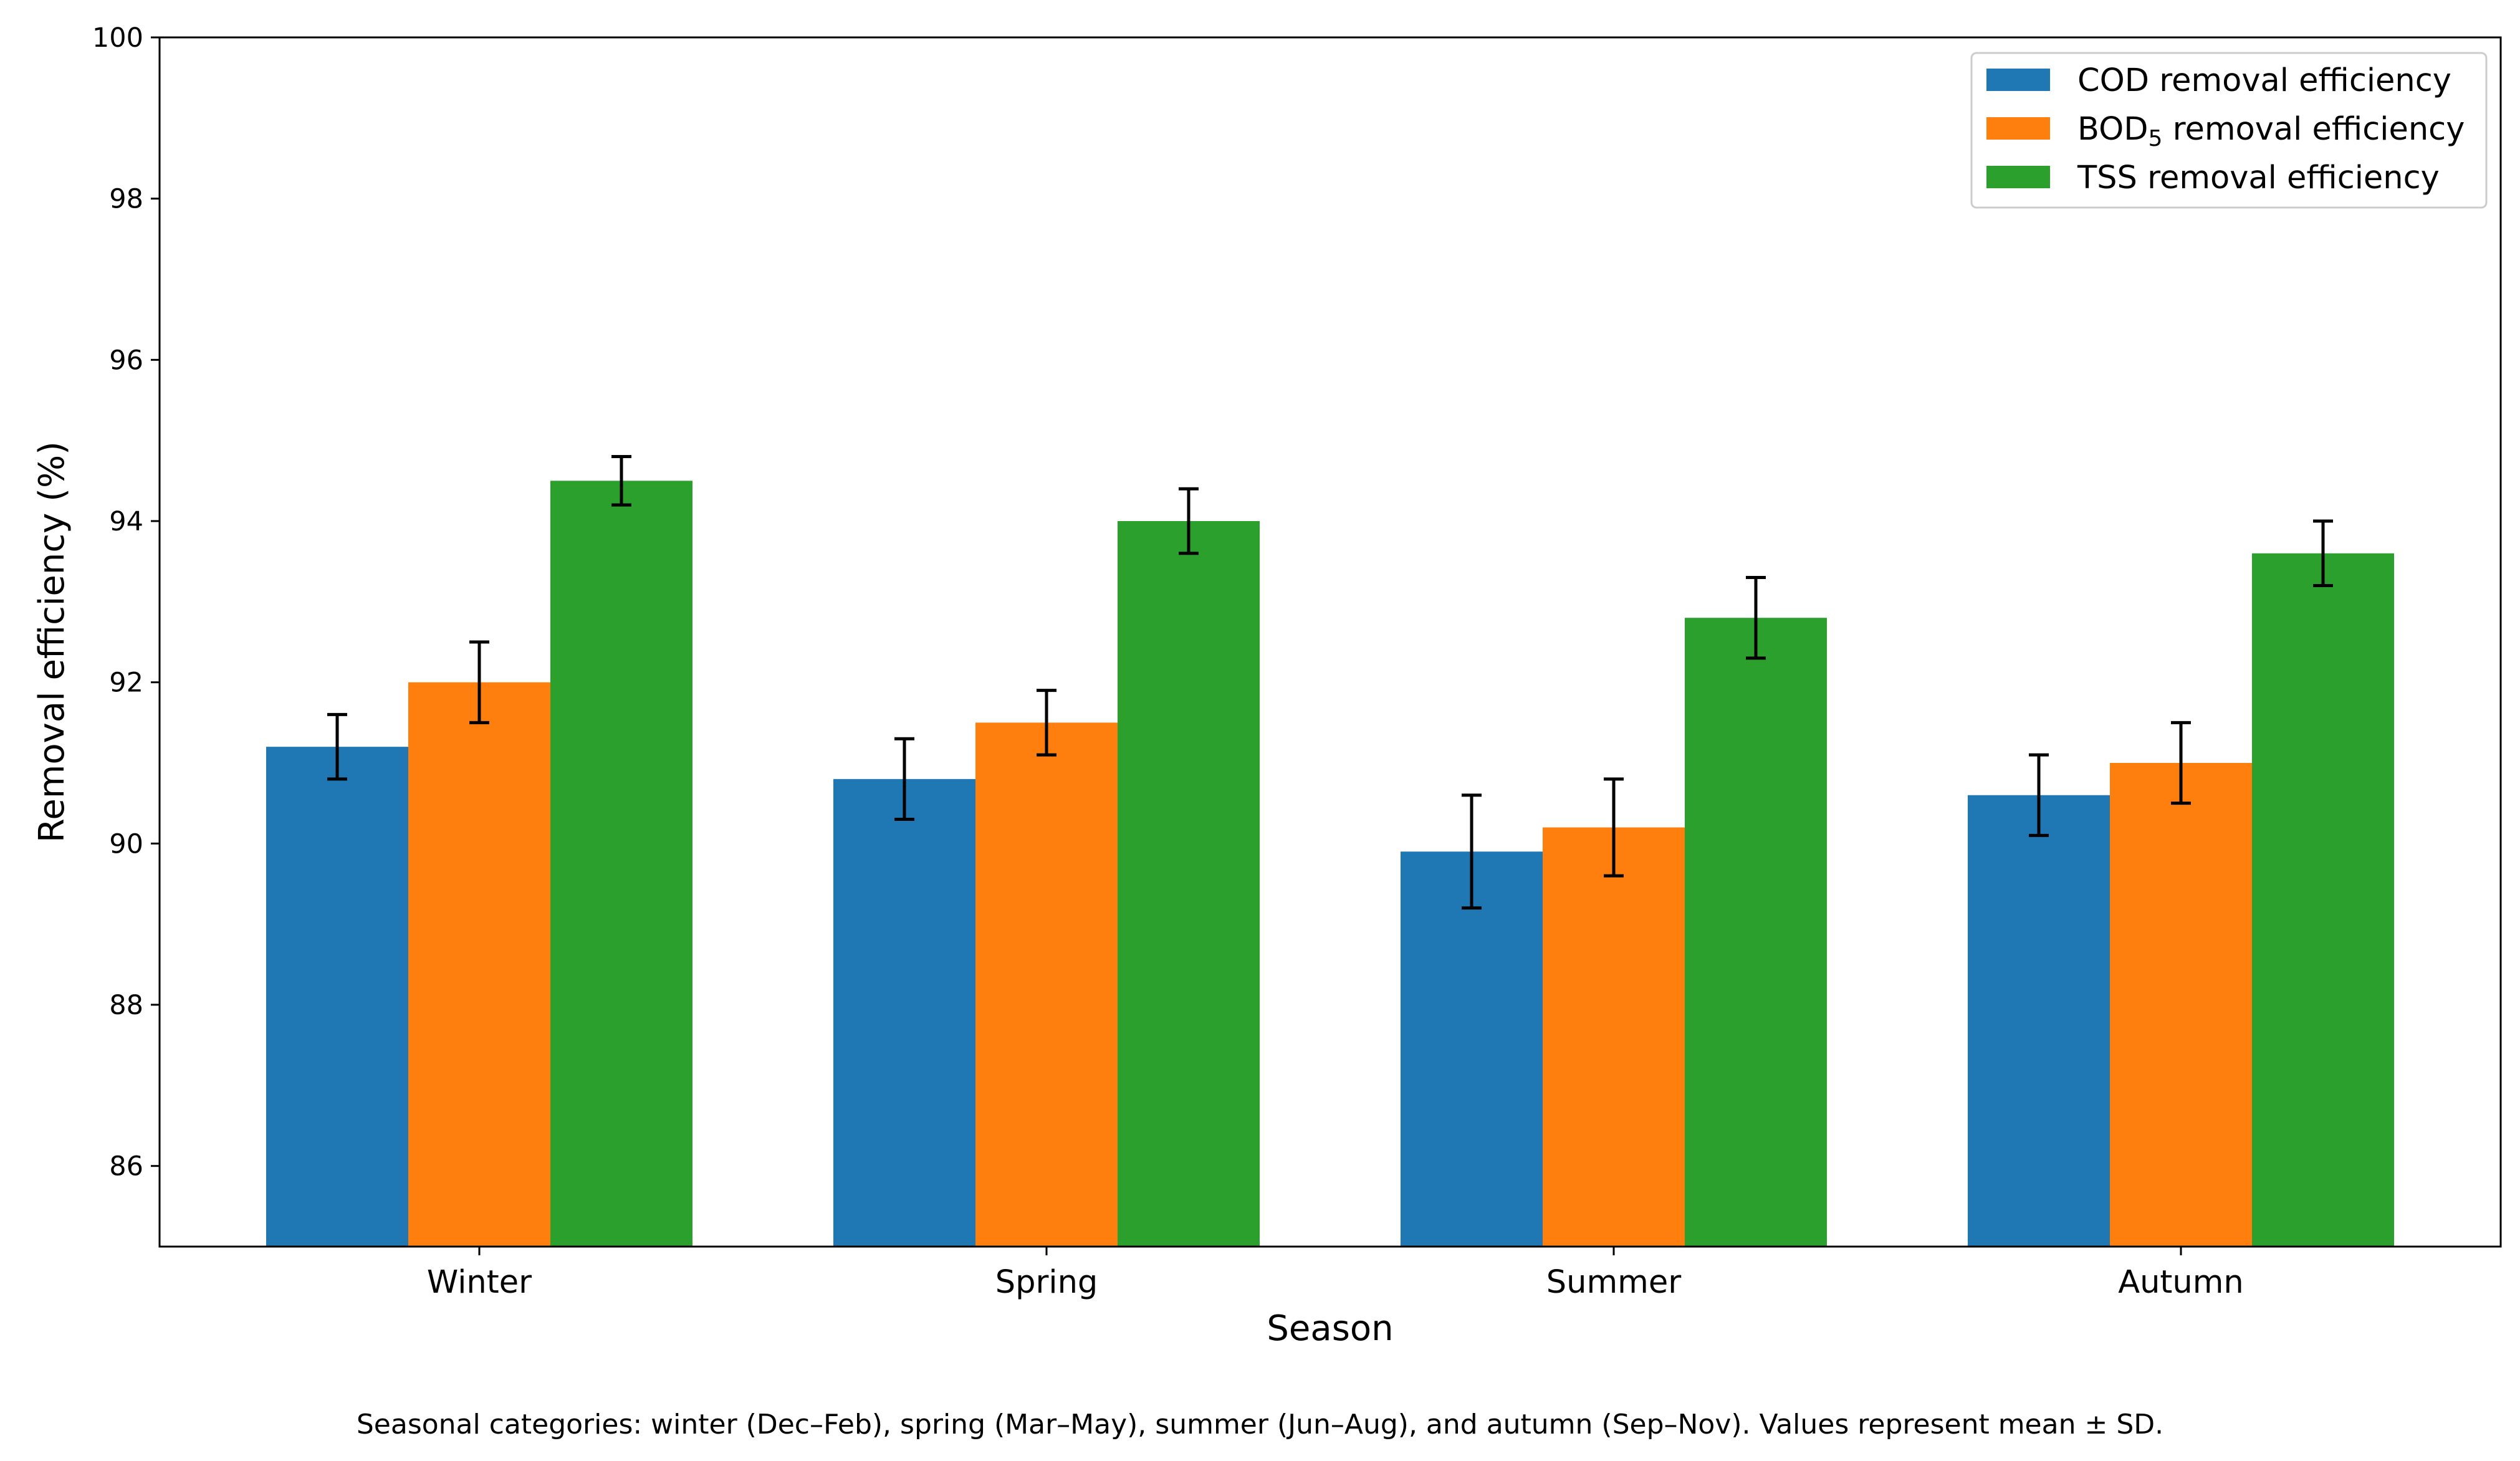 This screenshot has width=2520, height=1461. What do you see at coordinates (126, 1005) in the screenshot?
I see `y-tick-label: 88` at bounding box center [126, 1005].